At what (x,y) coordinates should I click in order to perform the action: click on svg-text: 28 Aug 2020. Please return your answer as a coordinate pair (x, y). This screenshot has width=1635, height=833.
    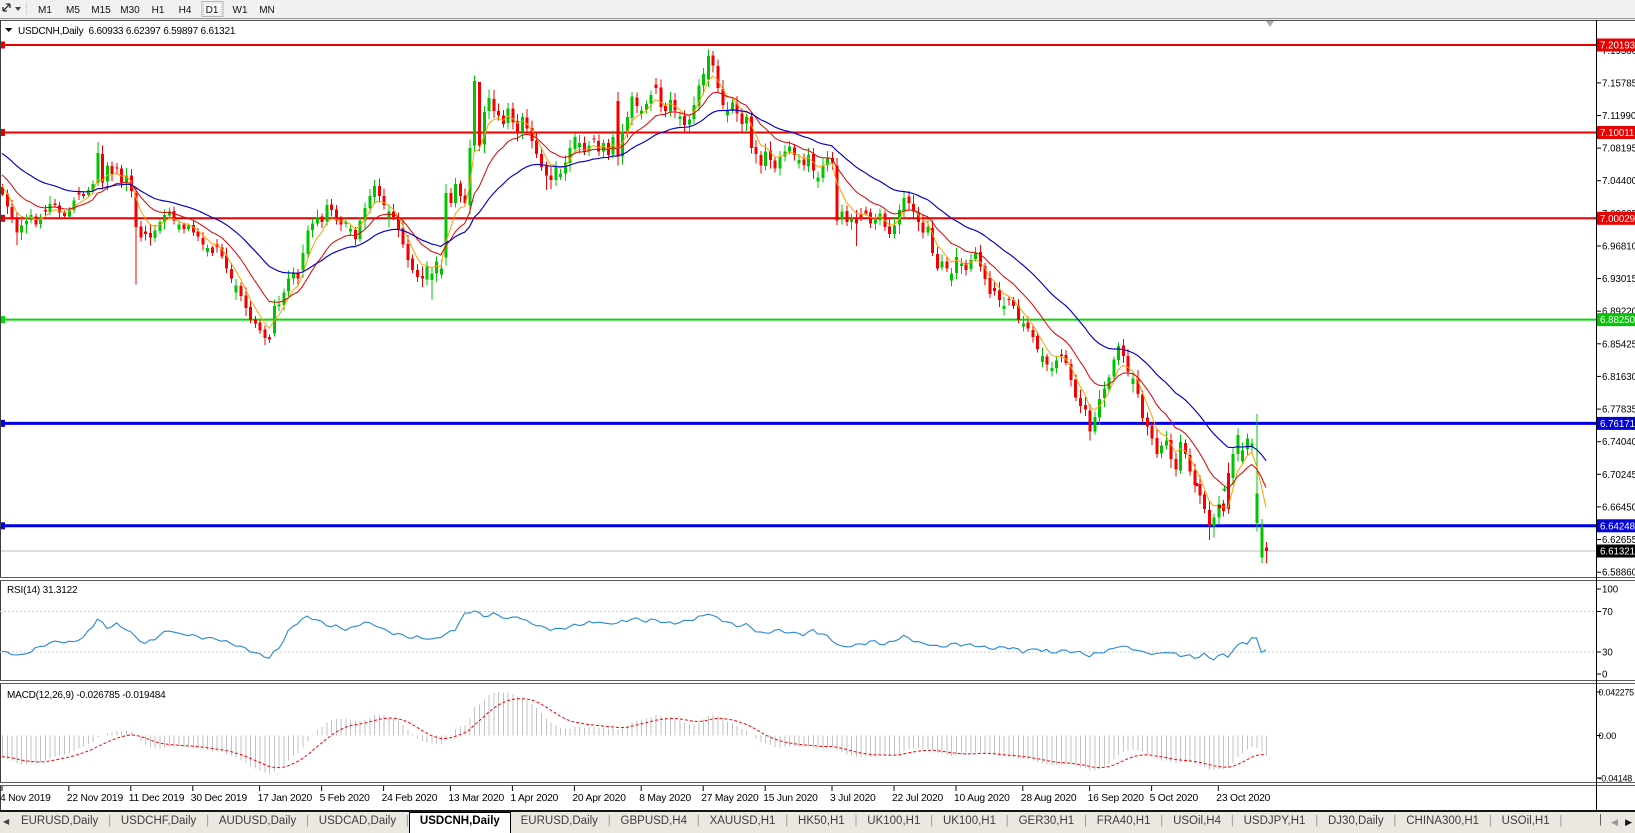
    Looking at the image, I should click on (1049, 798).